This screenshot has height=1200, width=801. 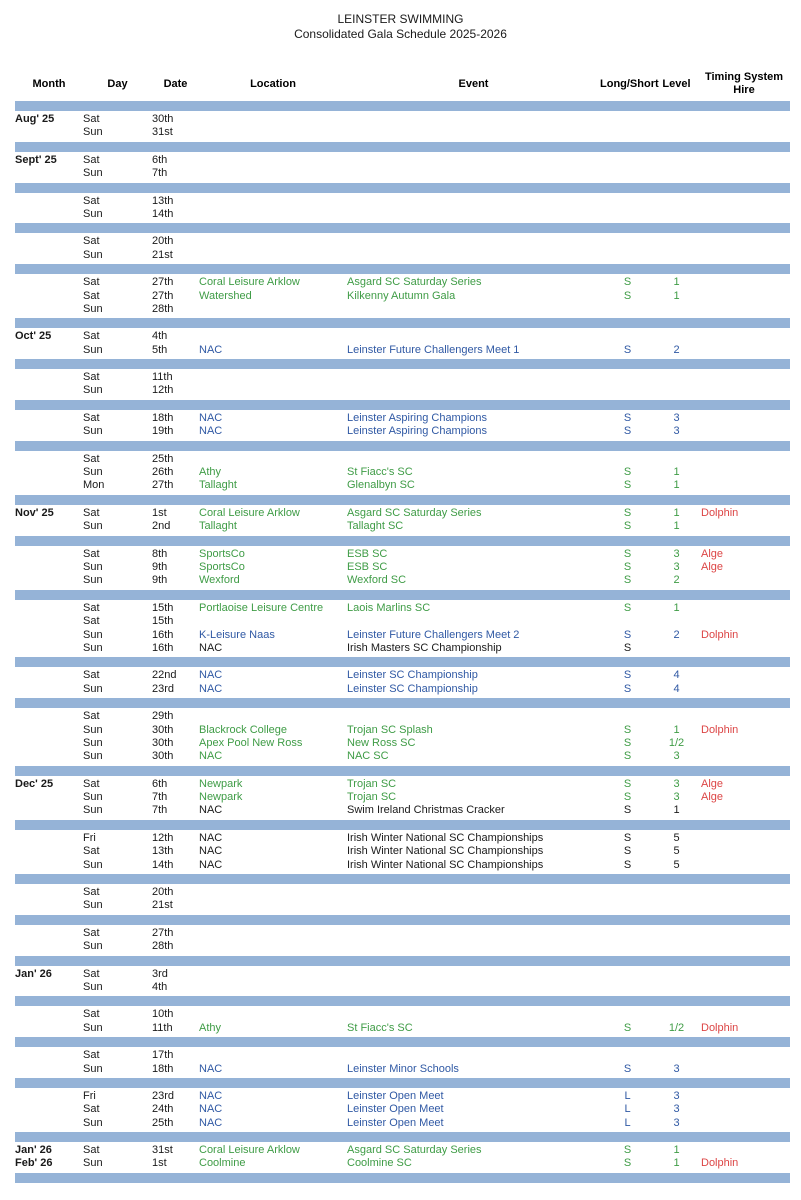 What do you see at coordinates (412, 675) in the screenshot?
I see `cell-event: Leinster SC Championship` at bounding box center [412, 675].